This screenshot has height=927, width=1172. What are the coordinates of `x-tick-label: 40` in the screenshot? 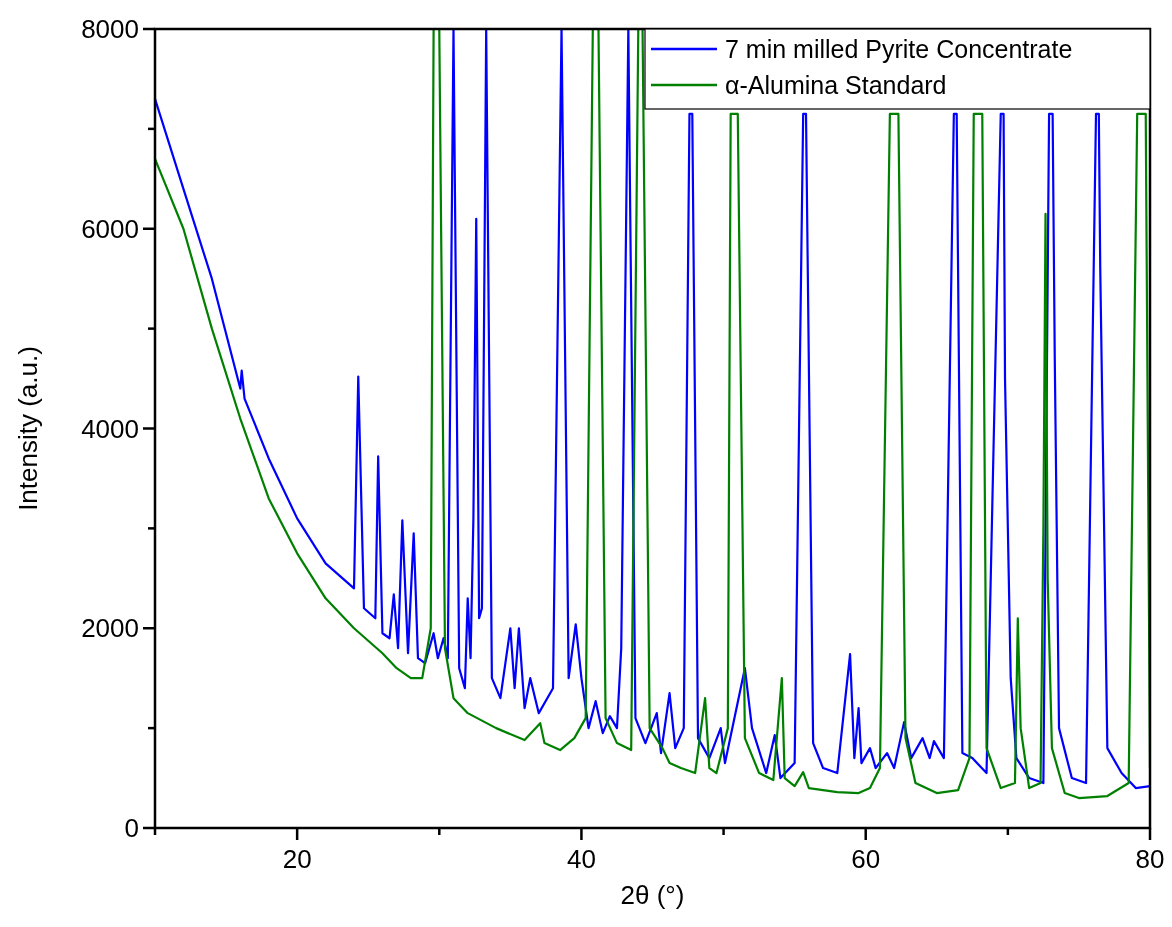 It's located at (581, 859).